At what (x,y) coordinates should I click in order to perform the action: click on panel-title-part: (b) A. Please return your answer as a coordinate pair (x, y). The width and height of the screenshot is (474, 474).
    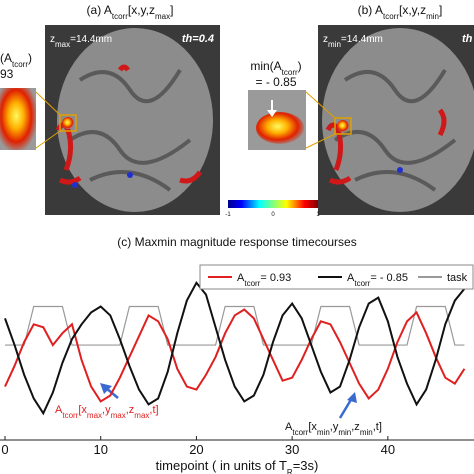
    Looking at the image, I should click on (370, 10).